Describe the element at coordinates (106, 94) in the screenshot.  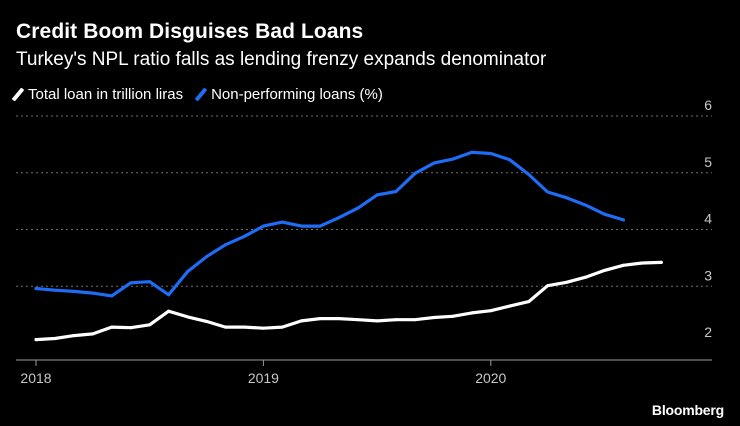
I see `legend-label-total-loan: Total loan in trillion liras` at that location.